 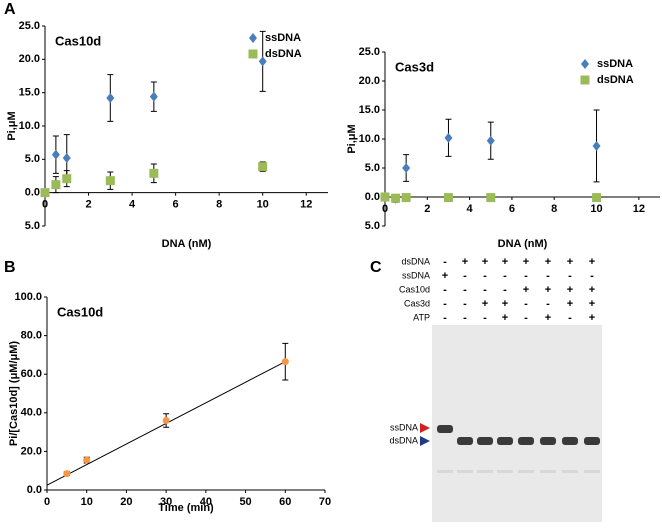 I want to click on panel-label: B, so click(x=10, y=267).